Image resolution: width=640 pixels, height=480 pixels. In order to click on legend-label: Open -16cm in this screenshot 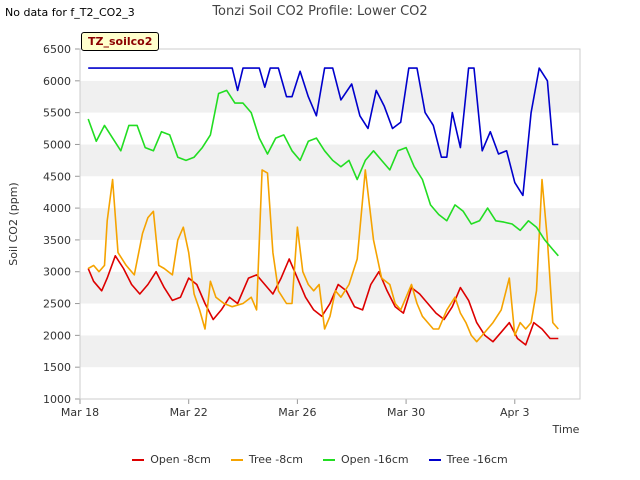, I will do `click(375, 459)`.